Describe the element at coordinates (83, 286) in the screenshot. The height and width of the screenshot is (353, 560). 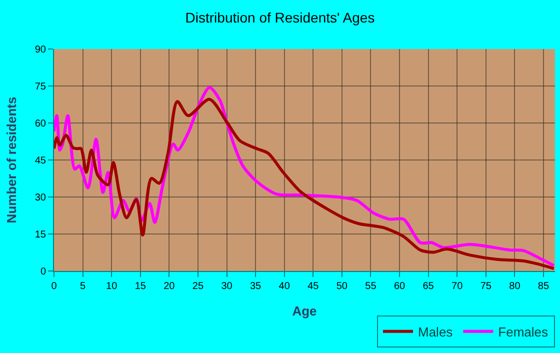
I see `x-tick-label: 5` at that location.